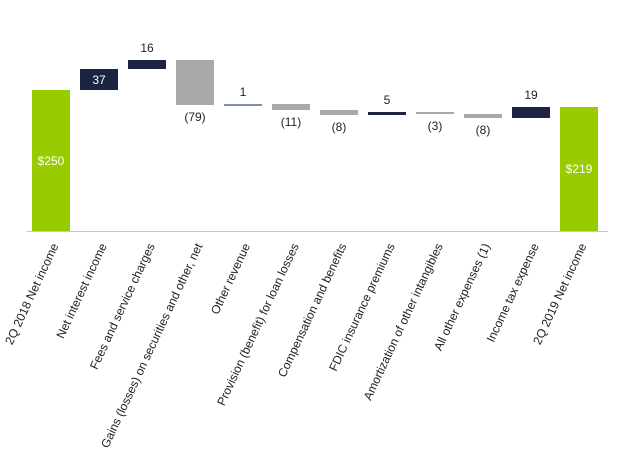 The width and height of the screenshot is (636, 457). What do you see at coordinates (512, 293) in the screenshot?
I see `x-axis-category-label: Income tax expense` at bounding box center [512, 293].